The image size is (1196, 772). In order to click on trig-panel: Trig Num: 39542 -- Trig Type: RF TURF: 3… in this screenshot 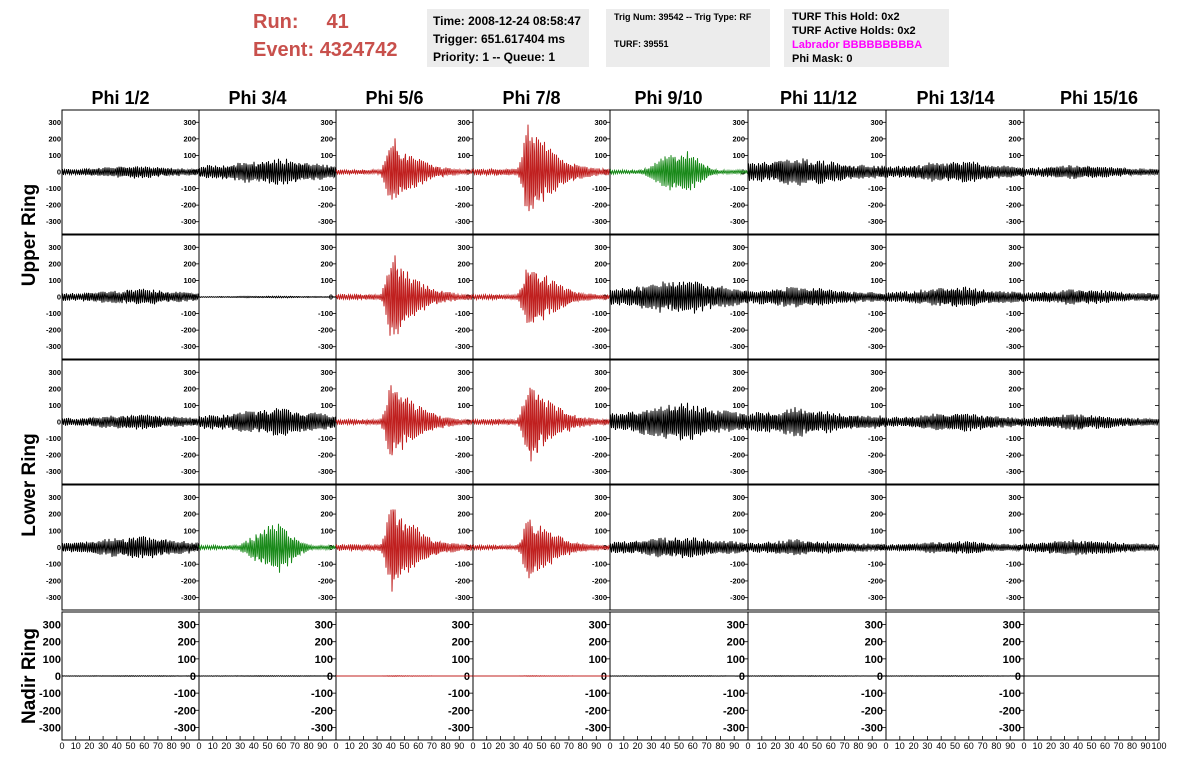, I will do `click(688, 38)`.